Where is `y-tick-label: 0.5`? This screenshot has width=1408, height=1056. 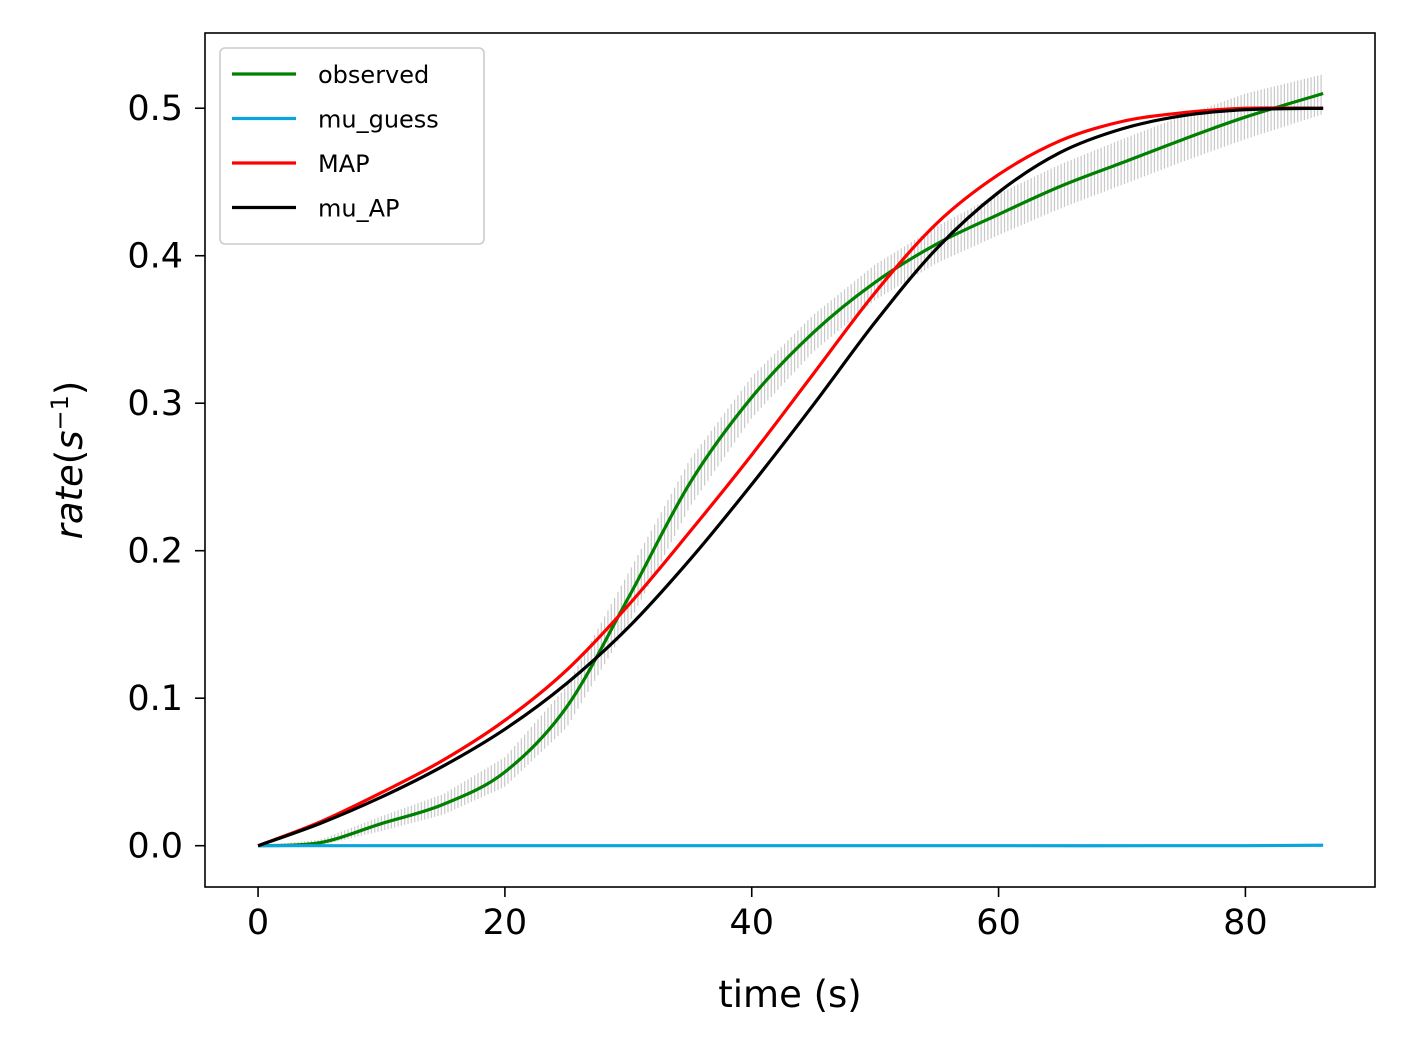 y-tick-label: 0.5 is located at coordinates (155, 109).